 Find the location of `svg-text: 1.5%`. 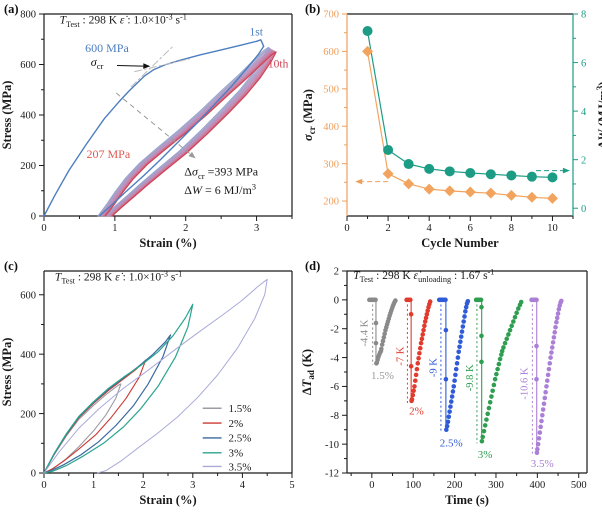

svg-text: 1.5% is located at coordinates (382, 376).